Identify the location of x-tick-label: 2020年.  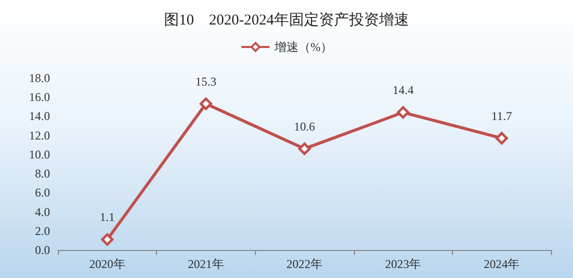
(107, 264).